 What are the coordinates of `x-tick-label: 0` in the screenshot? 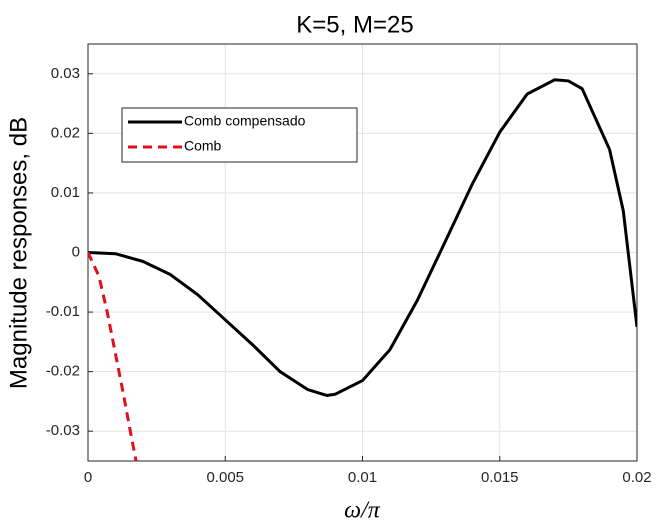 It's located at (88, 477).